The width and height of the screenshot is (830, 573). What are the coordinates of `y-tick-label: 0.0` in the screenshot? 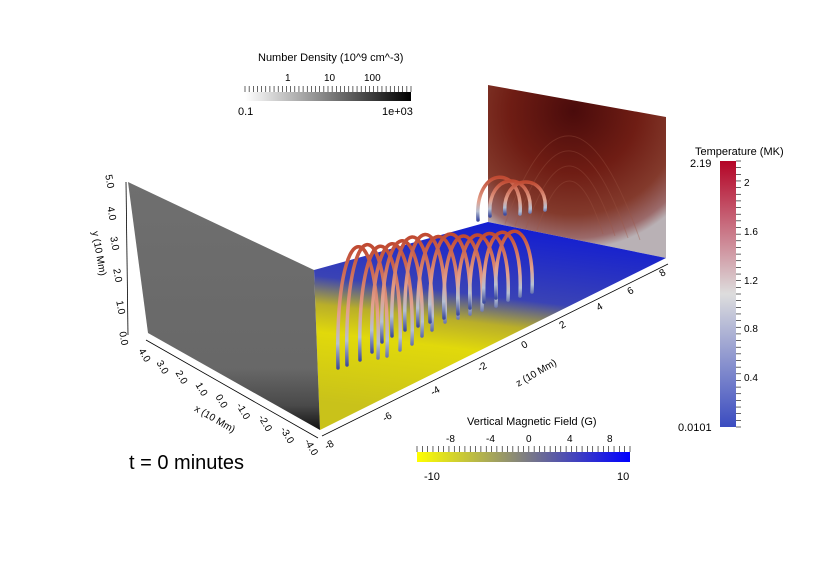 It's located at (123, 338).